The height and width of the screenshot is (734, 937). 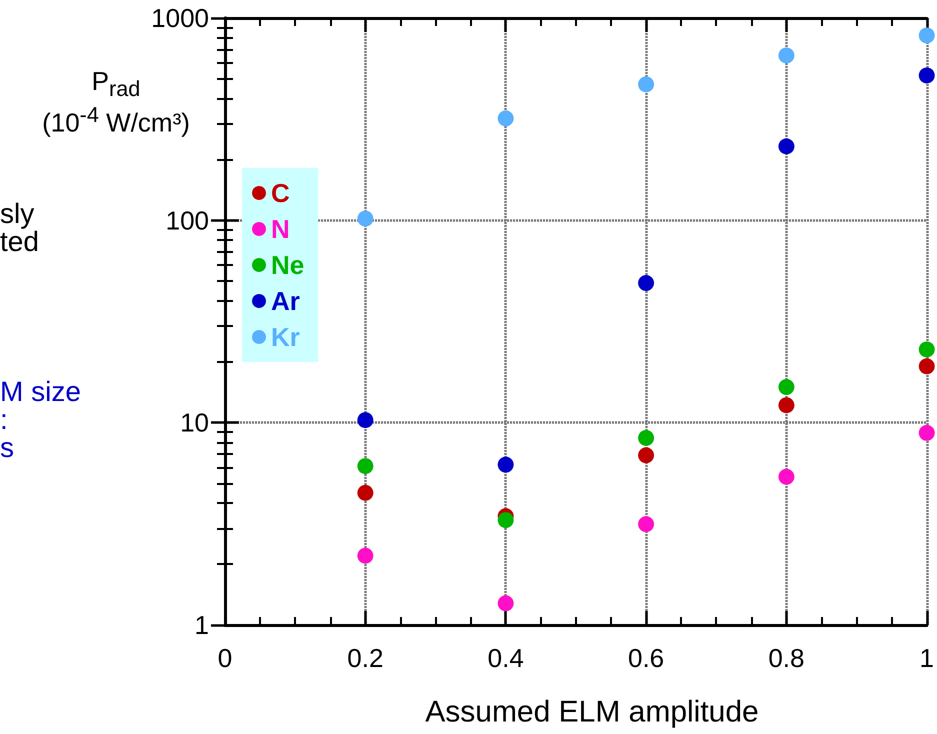 What do you see at coordinates (285, 337) in the screenshot?
I see `legend-label: Kr` at bounding box center [285, 337].